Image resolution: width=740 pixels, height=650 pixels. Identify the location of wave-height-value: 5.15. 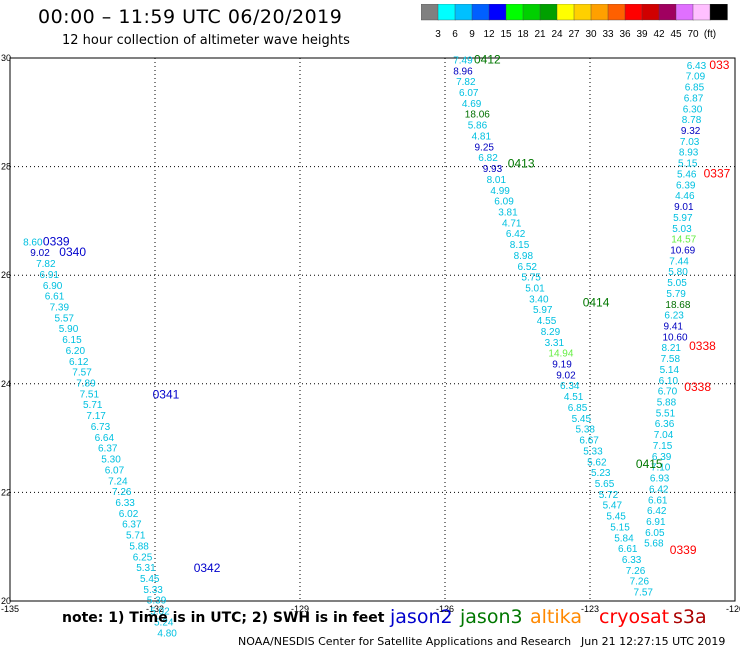
(688, 164).